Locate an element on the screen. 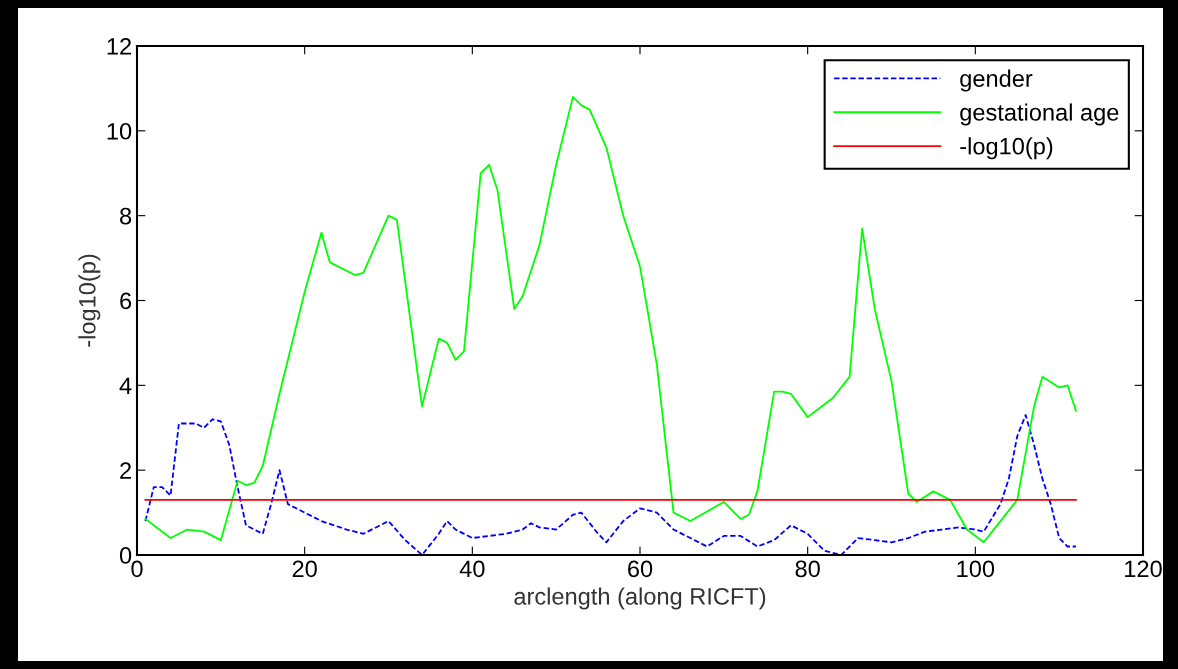 Image resolution: width=1178 pixels, height=669 pixels. x-tick-label: 100 is located at coordinates (976, 569).